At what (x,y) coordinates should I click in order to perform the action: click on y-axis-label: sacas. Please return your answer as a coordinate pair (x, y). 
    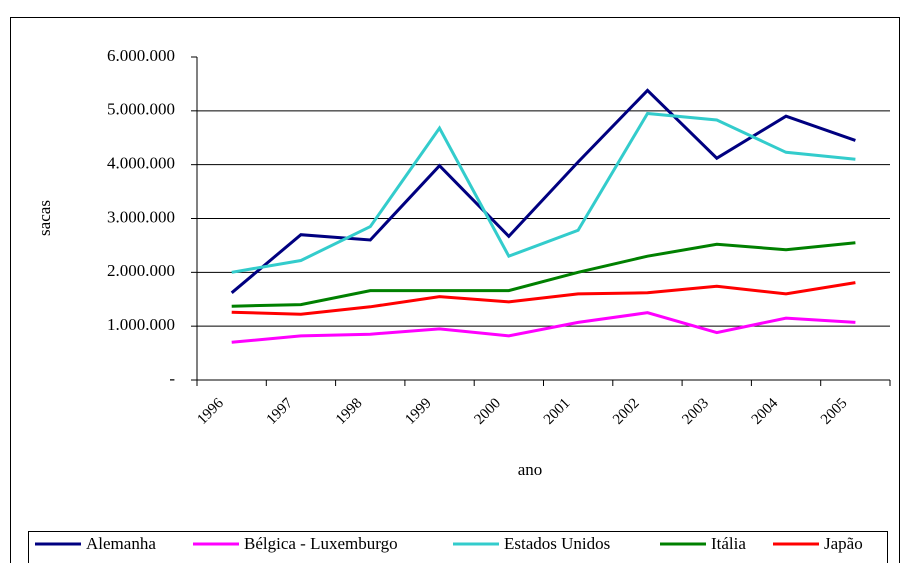
    Looking at the image, I should click on (44, 218).